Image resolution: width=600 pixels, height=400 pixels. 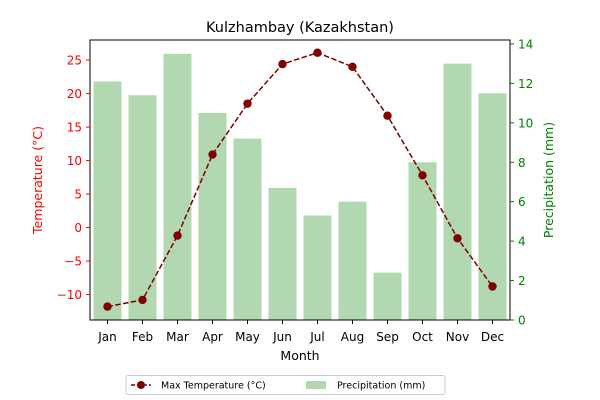 I want to click on x-tick-label-apr: Apr, so click(x=212, y=337).